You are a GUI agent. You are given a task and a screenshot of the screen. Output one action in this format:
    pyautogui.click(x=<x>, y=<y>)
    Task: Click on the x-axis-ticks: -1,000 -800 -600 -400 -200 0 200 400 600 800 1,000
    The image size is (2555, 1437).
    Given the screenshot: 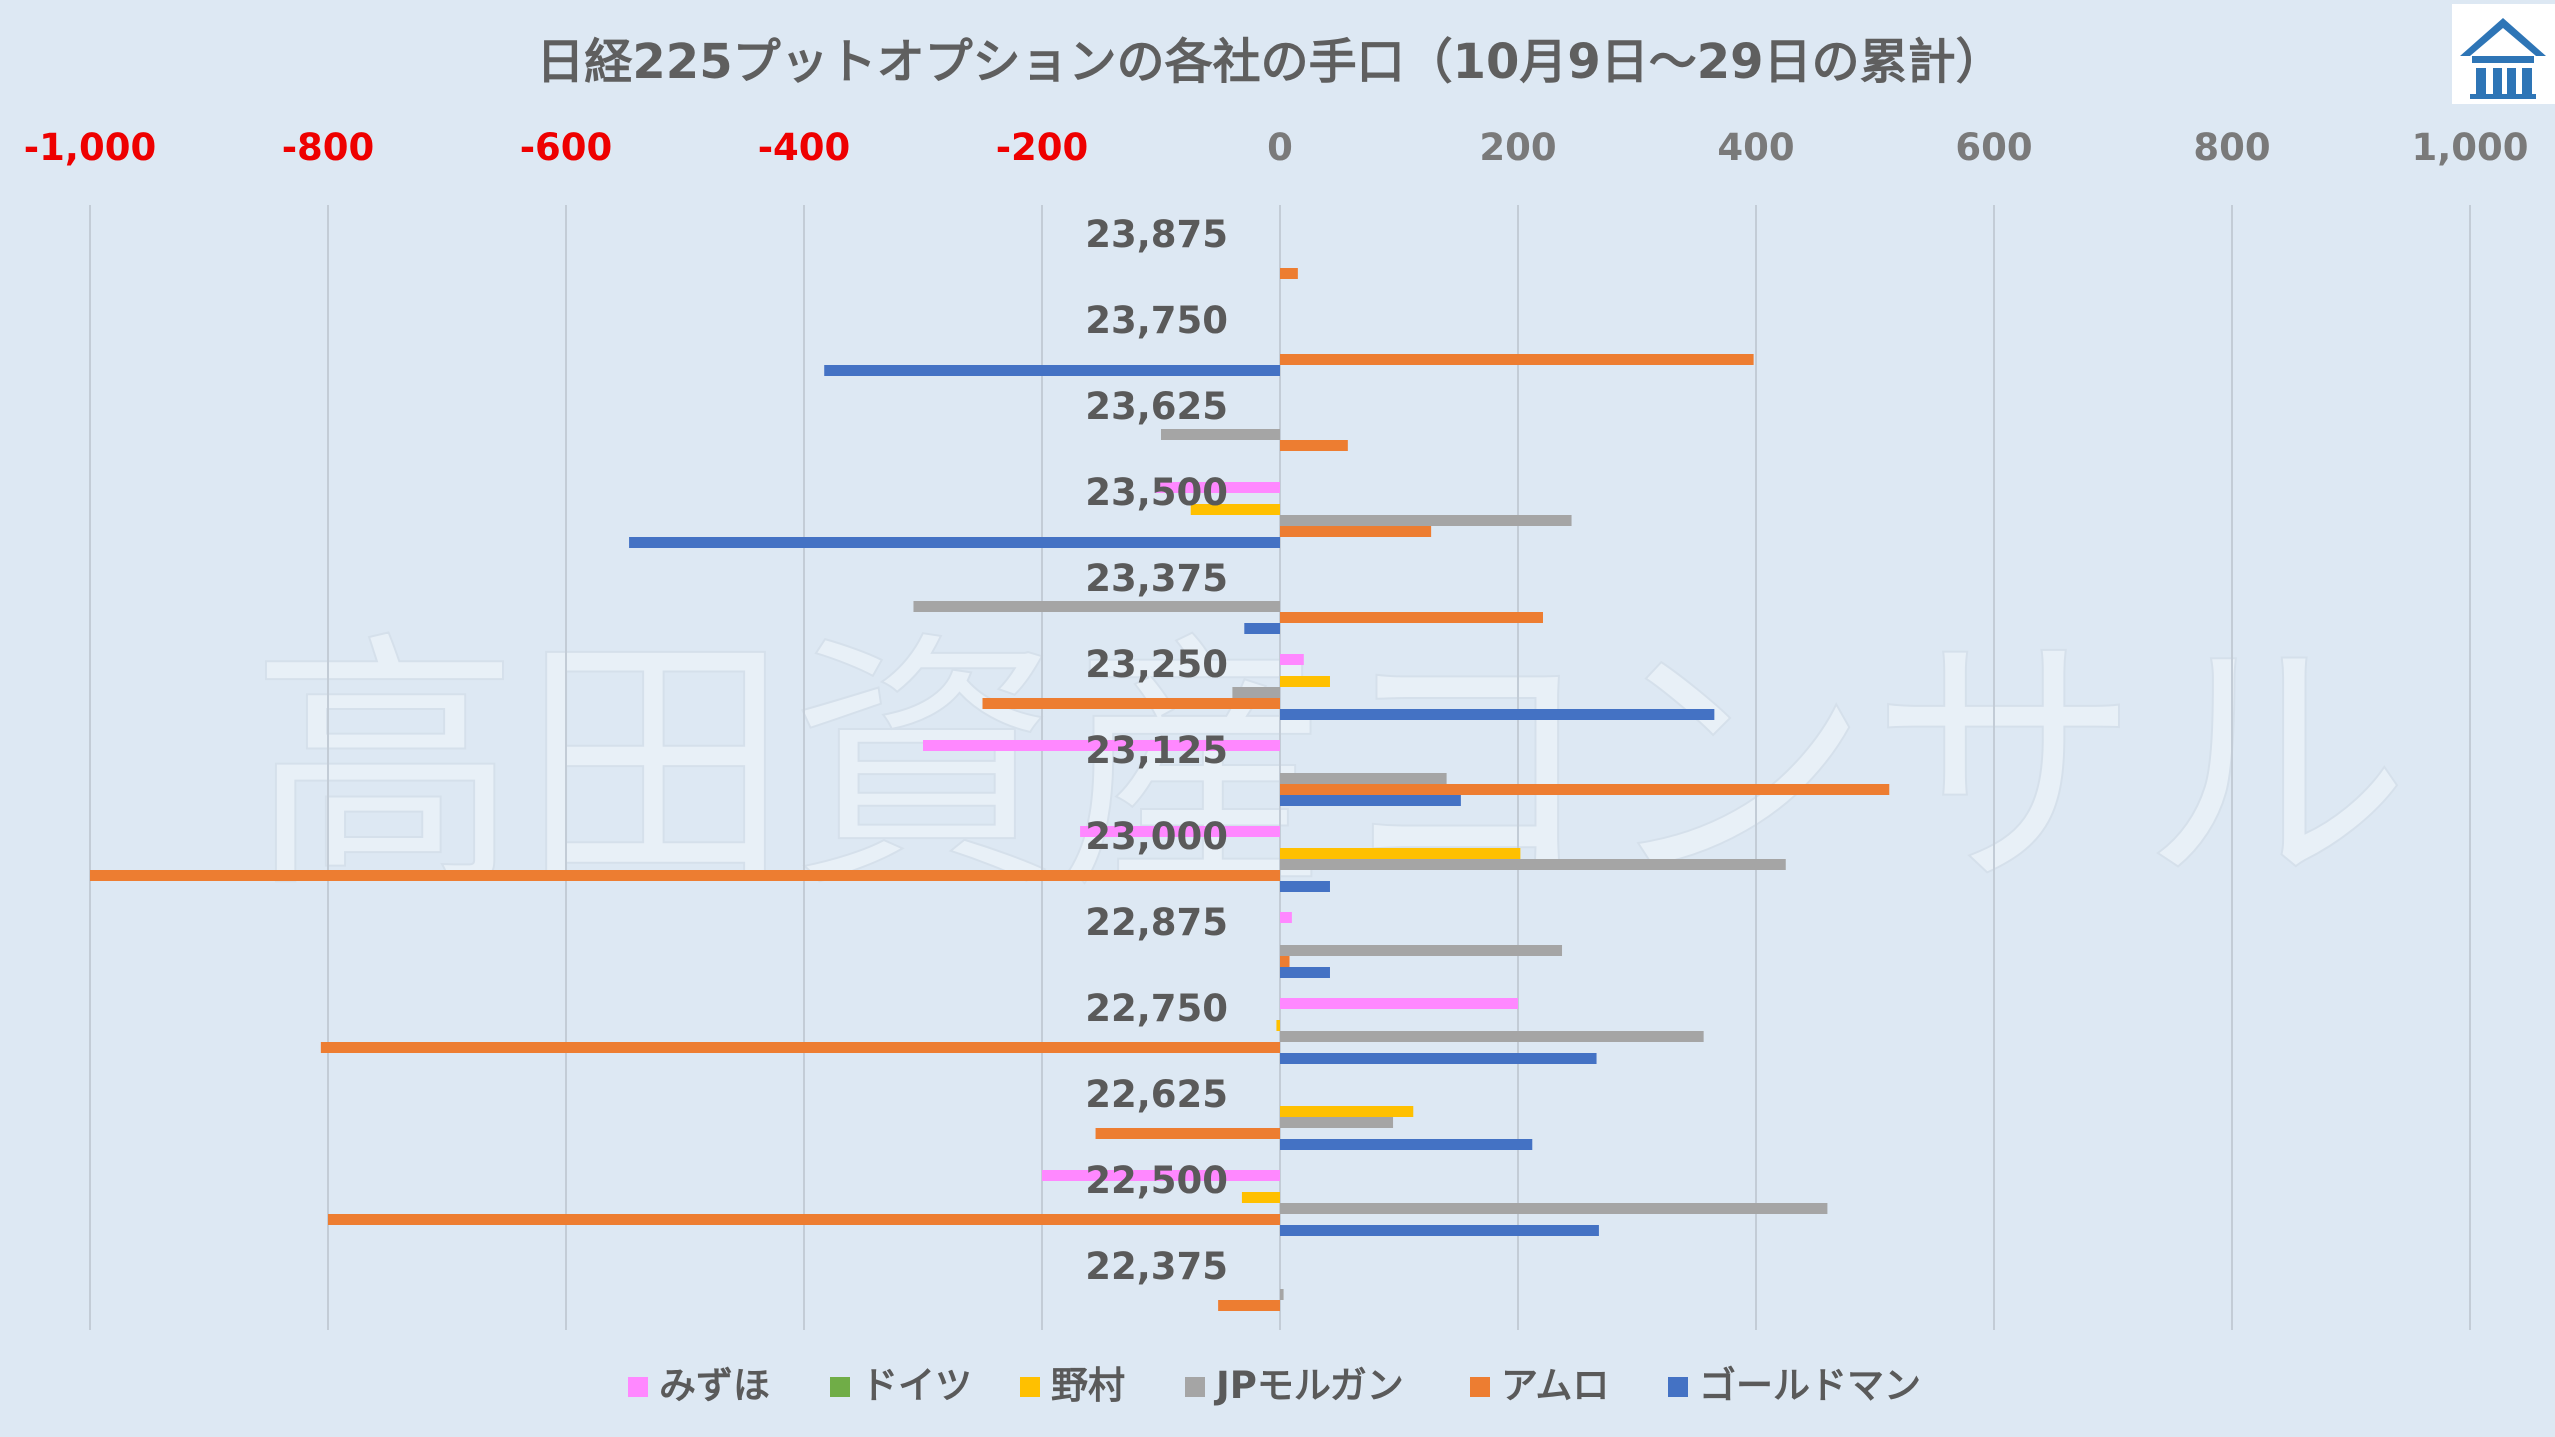 What is the action you would take?
    pyautogui.click(x=1276, y=147)
    